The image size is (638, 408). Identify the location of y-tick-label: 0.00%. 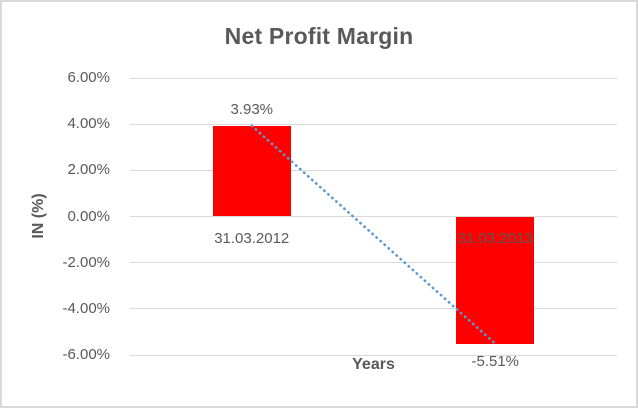
(88, 216).